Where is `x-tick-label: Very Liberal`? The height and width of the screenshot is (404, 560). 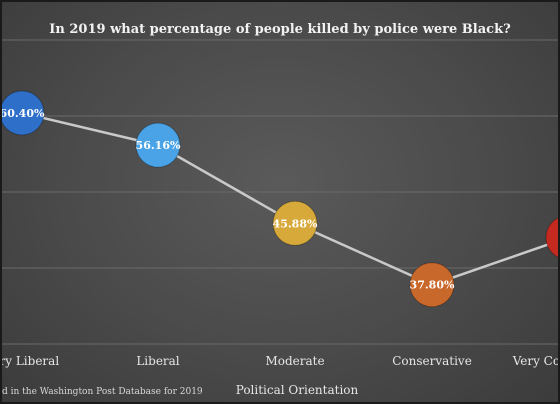
x-tick-label: Very Liberal is located at coordinates (29, 361).